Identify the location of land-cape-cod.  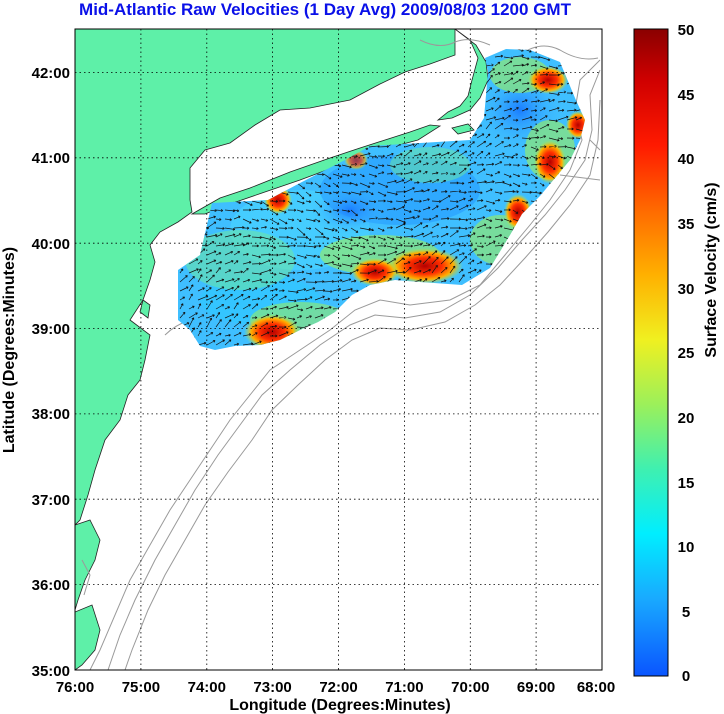
(462, 75).